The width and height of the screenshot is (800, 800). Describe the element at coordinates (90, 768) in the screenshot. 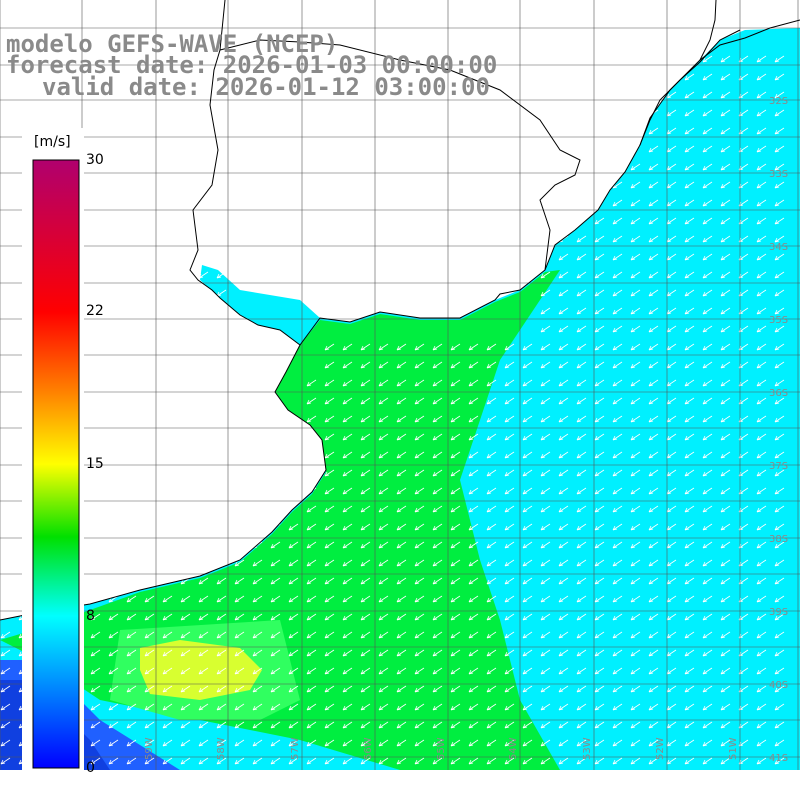

I see `colorbar-tick-0: 0` at that location.